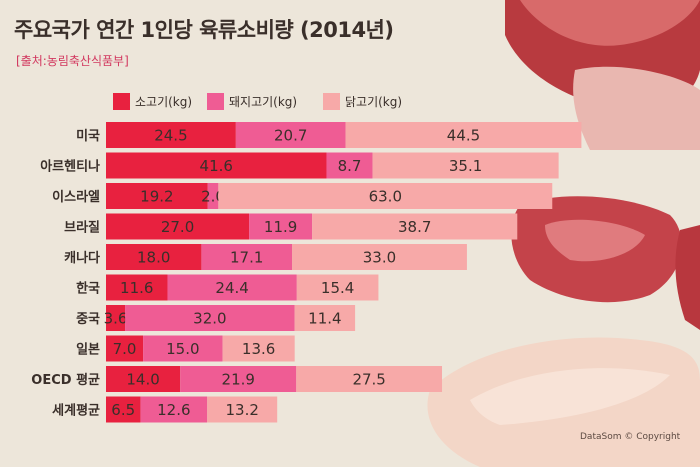 The width and height of the screenshot is (700, 467). I want to click on category-label: 캐나다, so click(82, 258).